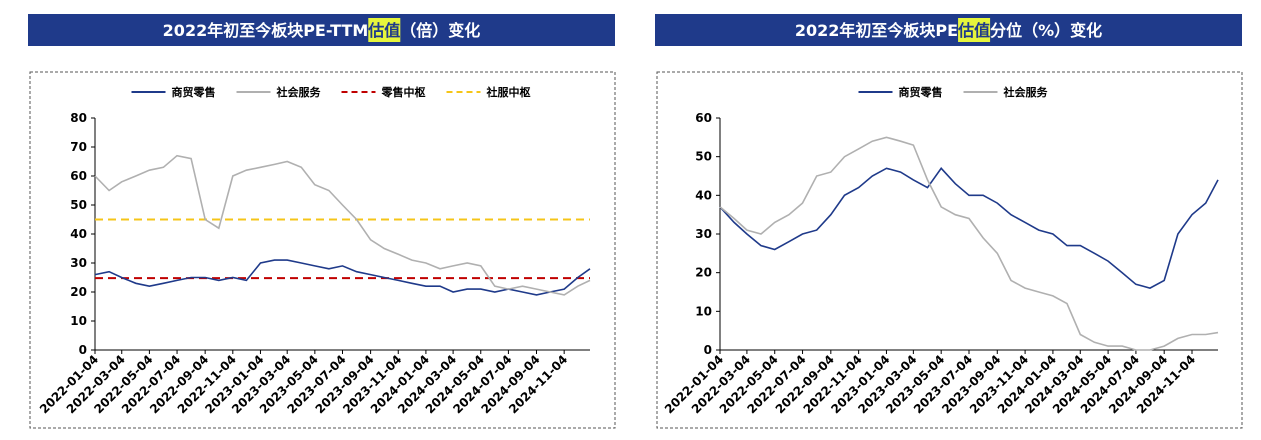 This screenshot has width=1261, height=440. What do you see at coordinates (266, 30) in the screenshot?
I see `title-part: 2022年初至今板块PE-TTM` at bounding box center [266, 30].